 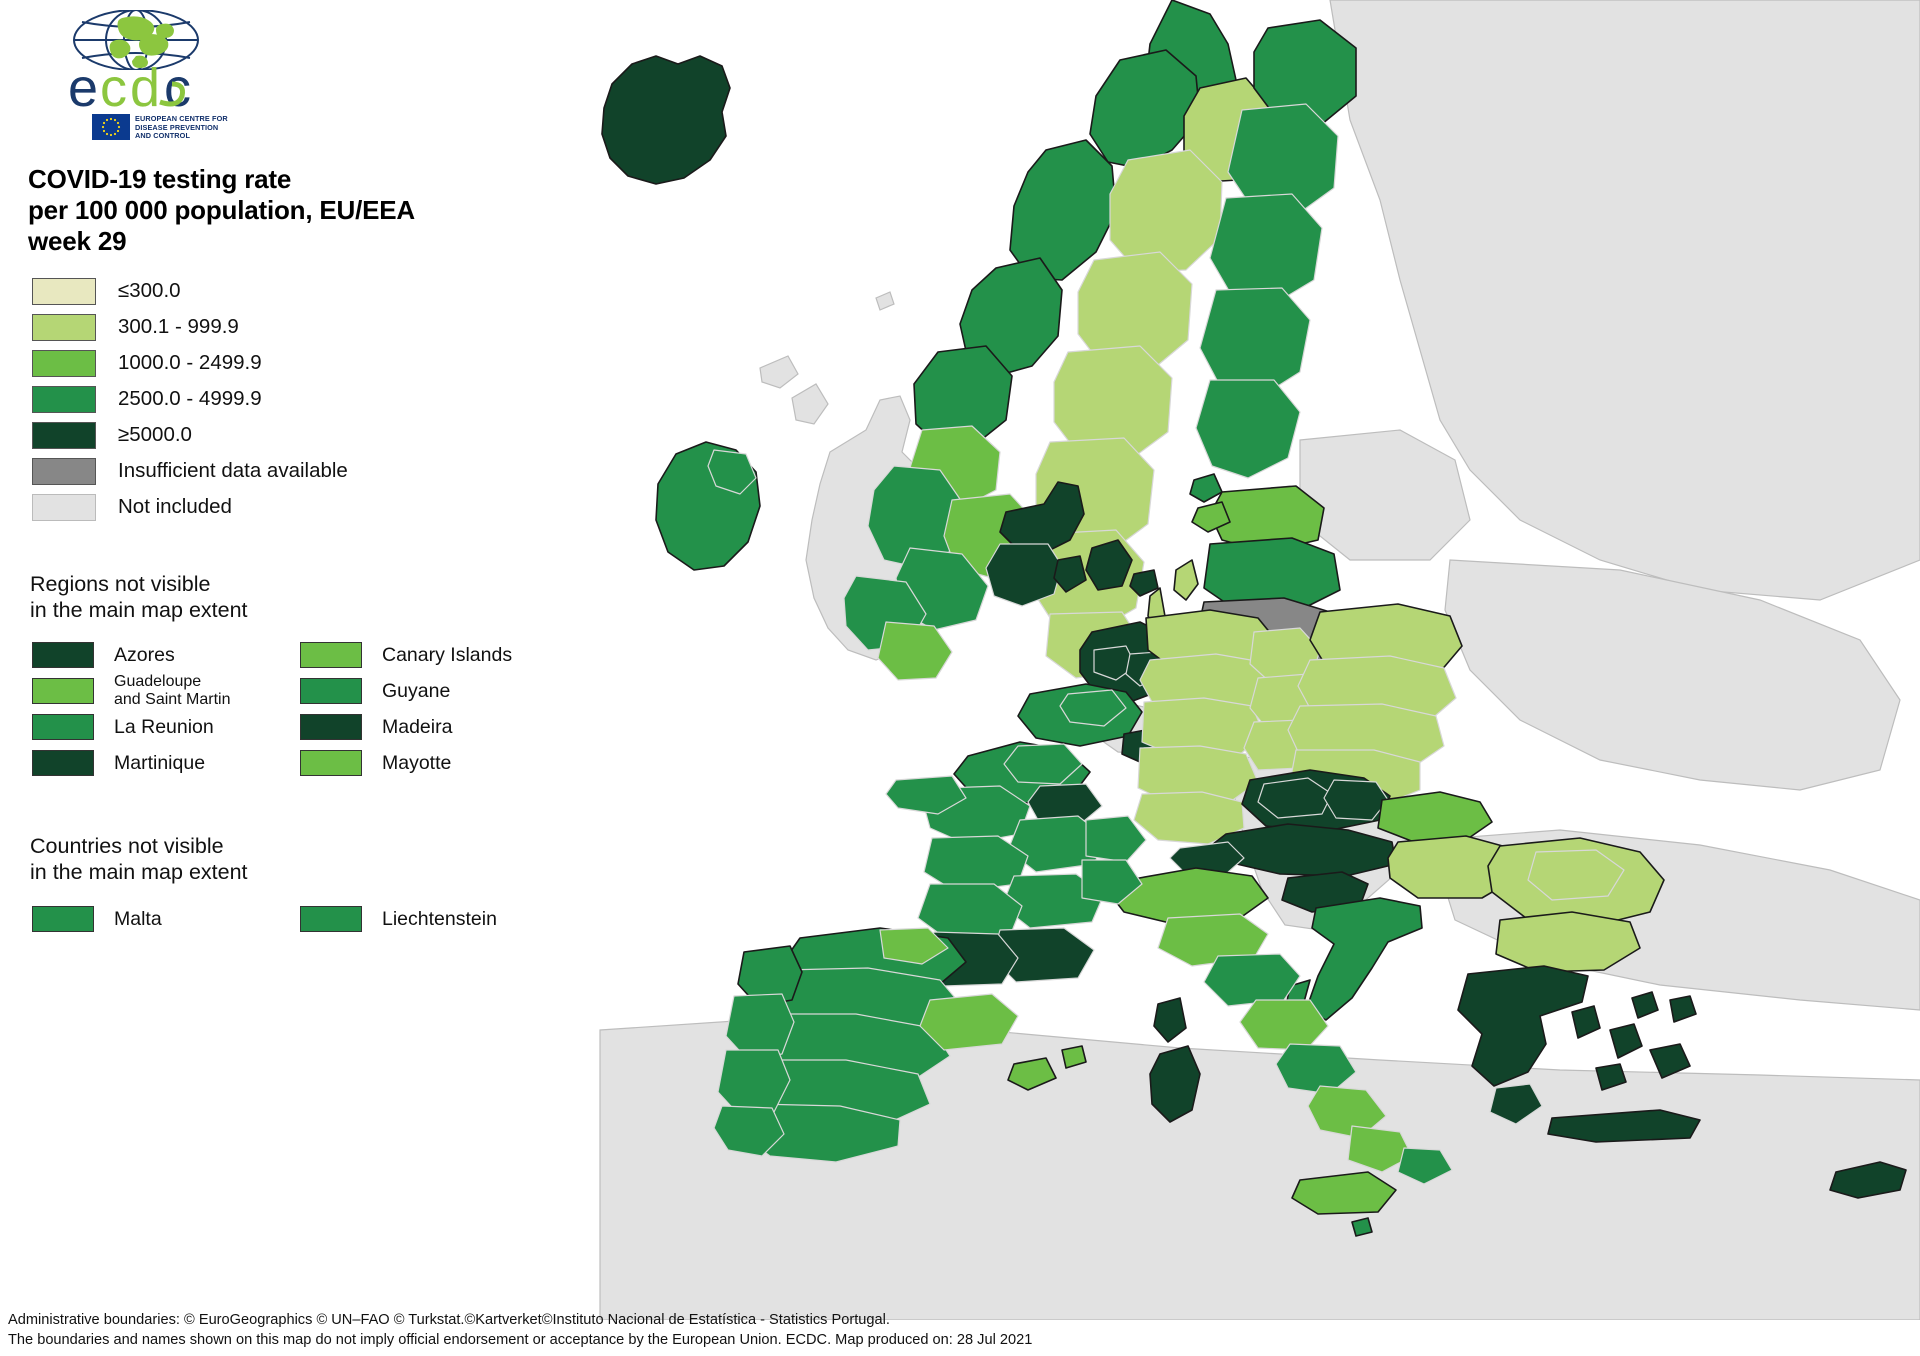 What do you see at coordinates (111, 127) in the screenshot?
I see `eu-flag-icon` at bounding box center [111, 127].